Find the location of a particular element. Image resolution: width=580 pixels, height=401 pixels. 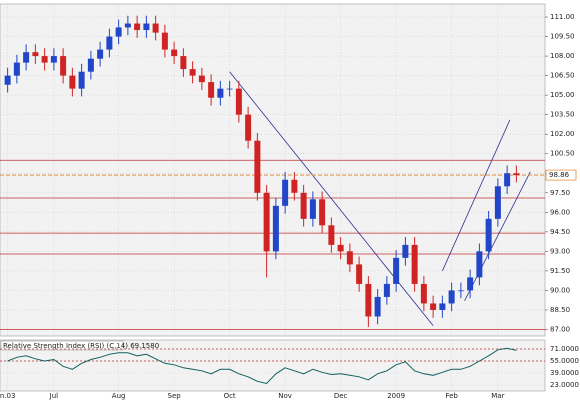

y-tick-label: 96.00 is located at coordinates (560, 212).